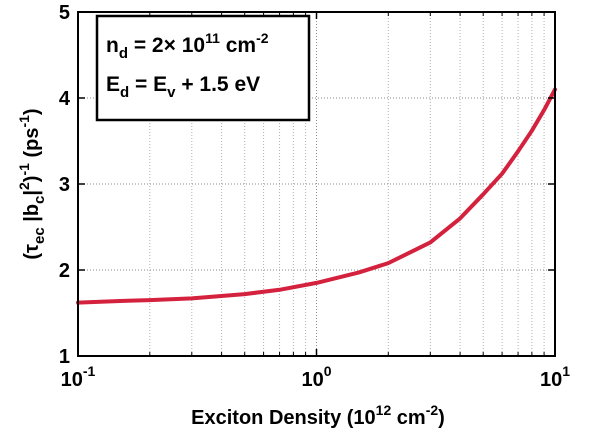  Describe the element at coordinates (113, 84) in the screenshot. I see `legend-e: E` at that location.